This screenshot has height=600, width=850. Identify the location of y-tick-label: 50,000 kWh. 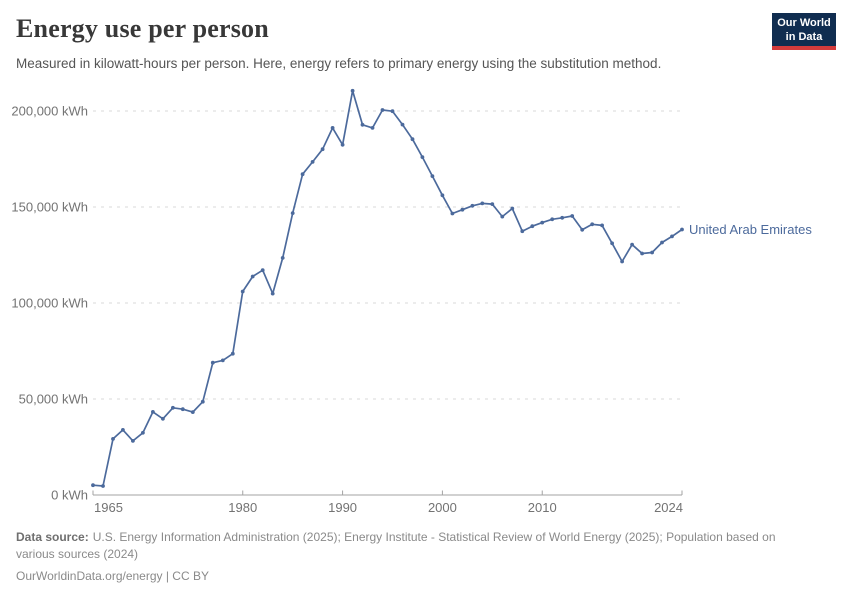
(53, 399).